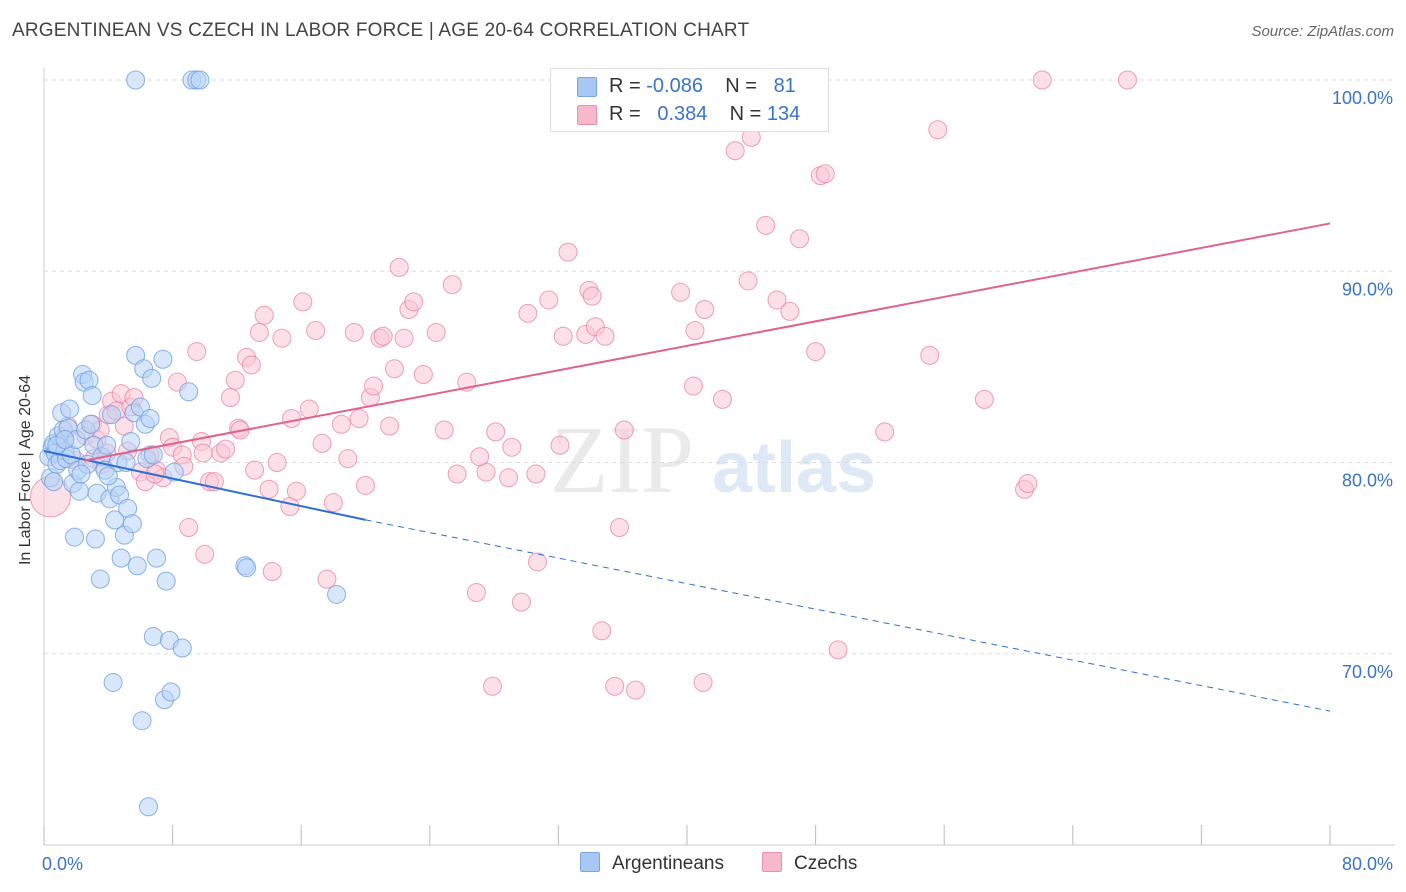  Describe the element at coordinates (1367, 864) in the screenshot. I see `x-tick-label: 80.0%` at that location.